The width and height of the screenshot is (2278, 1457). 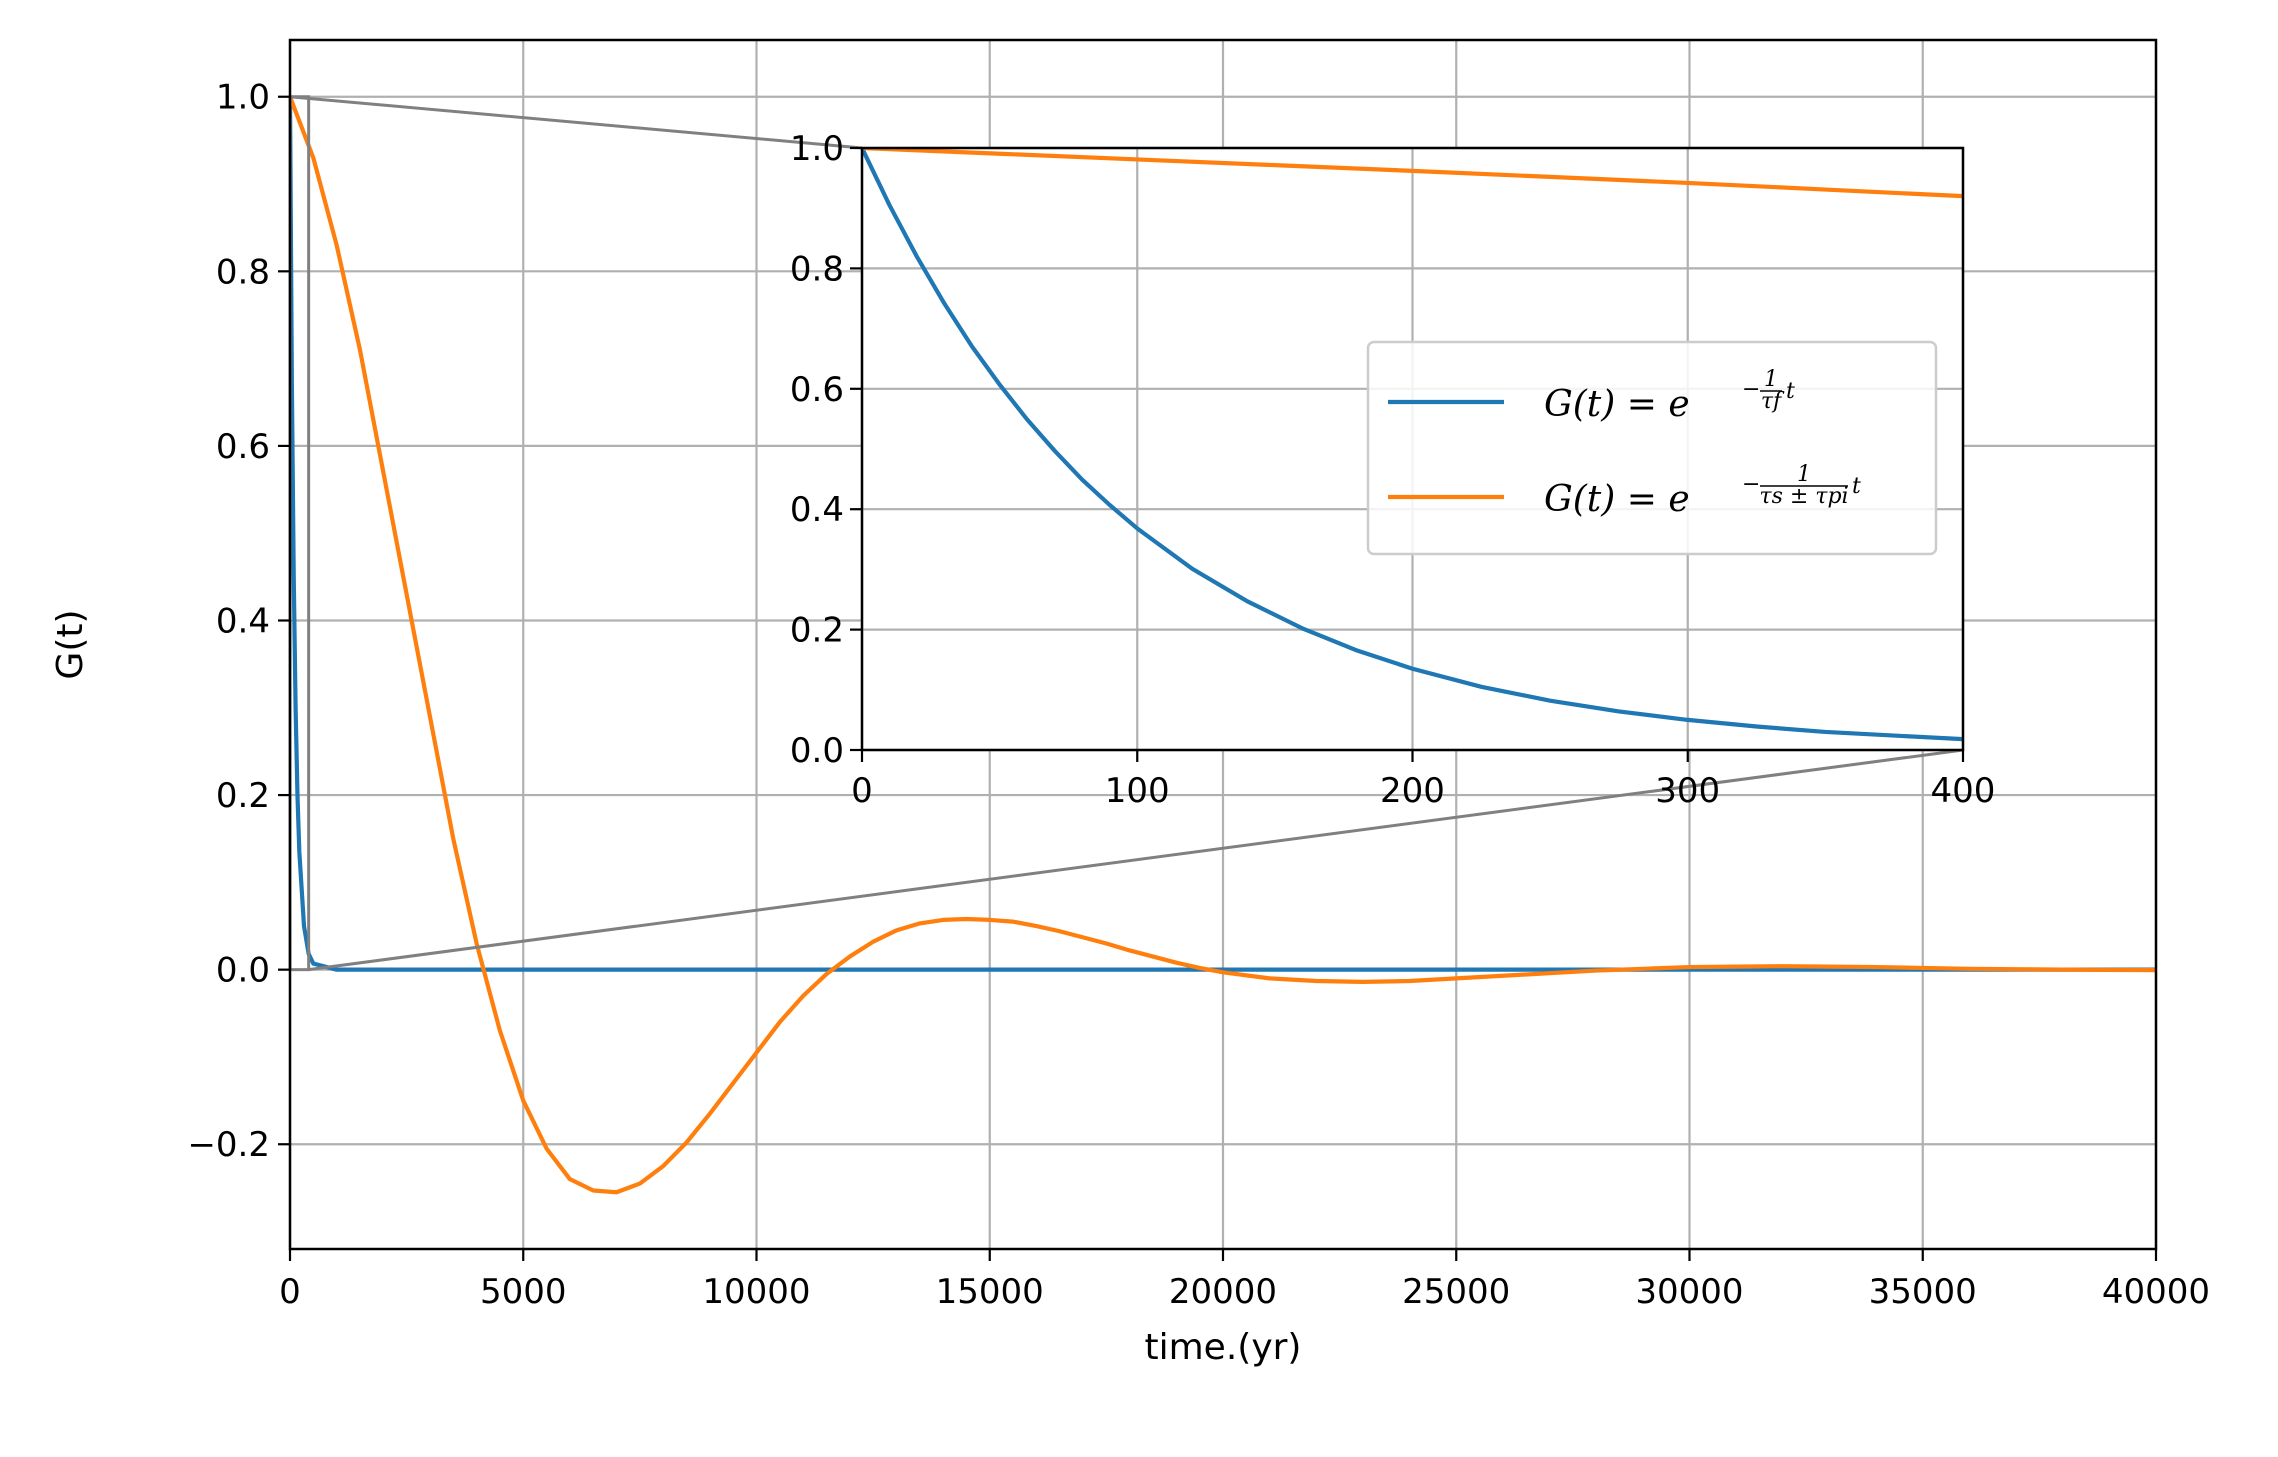 What do you see at coordinates (523, 1292) in the screenshot?
I see `x-tick-label: 5000` at bounding box center [523, 1292].